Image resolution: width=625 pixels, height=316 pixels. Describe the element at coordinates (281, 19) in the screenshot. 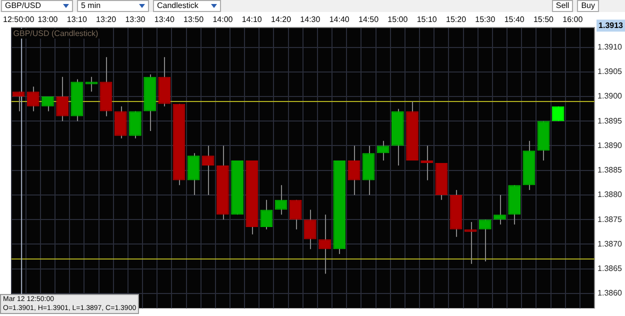

I see `x-tick-label: 14:20` at that location.